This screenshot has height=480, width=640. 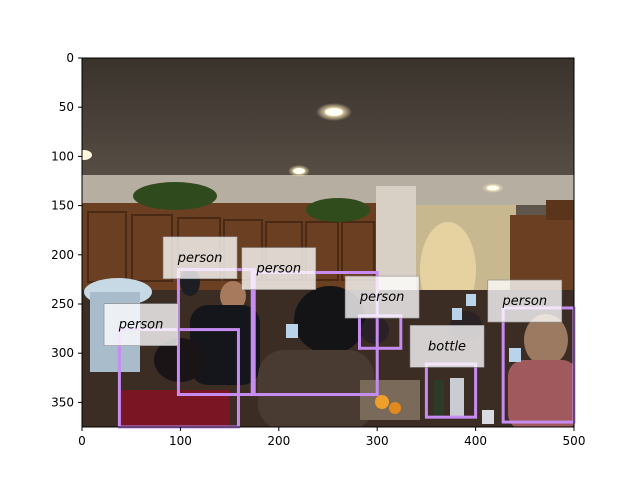 I want to click on y-tick-label: 350, so click(x=62, y=402).